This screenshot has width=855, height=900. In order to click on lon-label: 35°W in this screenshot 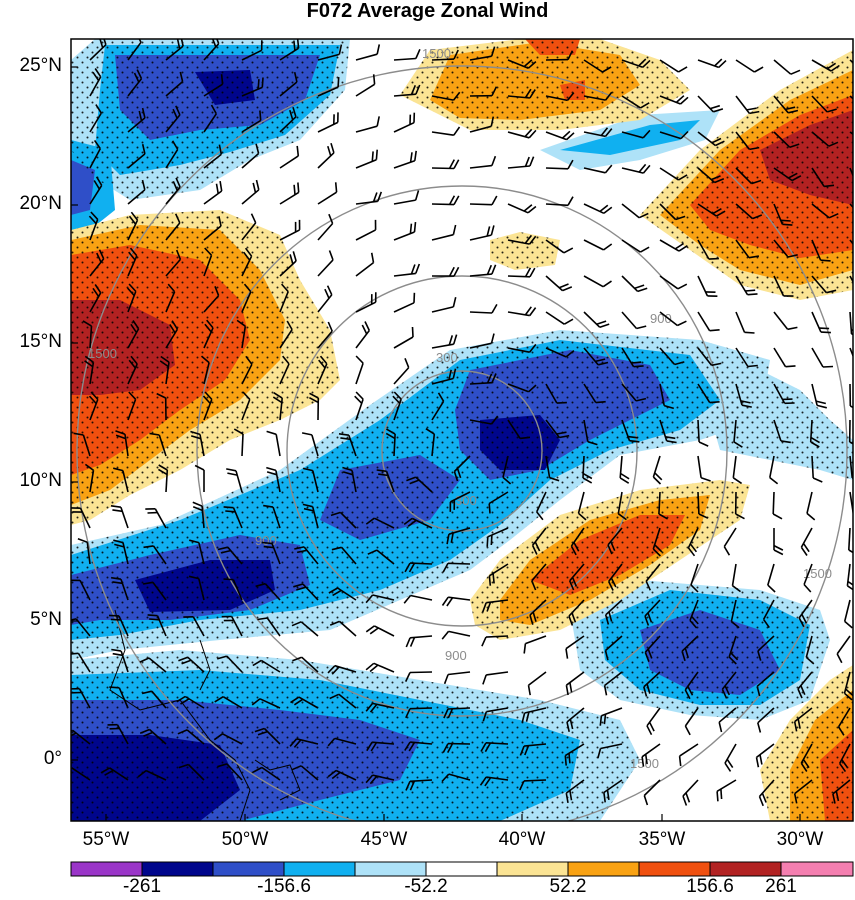, I will do `click(662, 839)`.